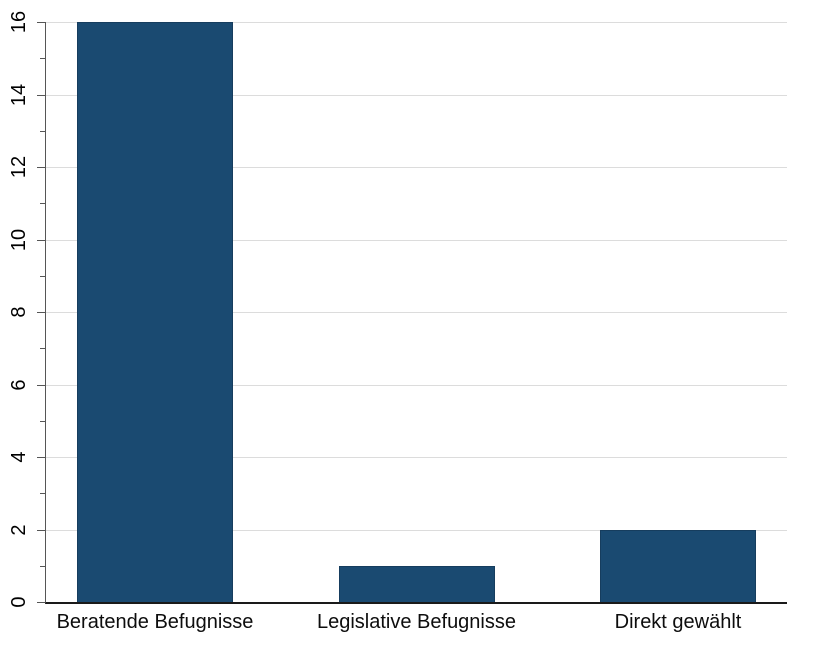 This screenshot has width=823, height=645. What do you see at coordinates (678, 622) in the screenshot?
I see `x-category-label: Direkt gewählt` at bounding box center [678, 622].